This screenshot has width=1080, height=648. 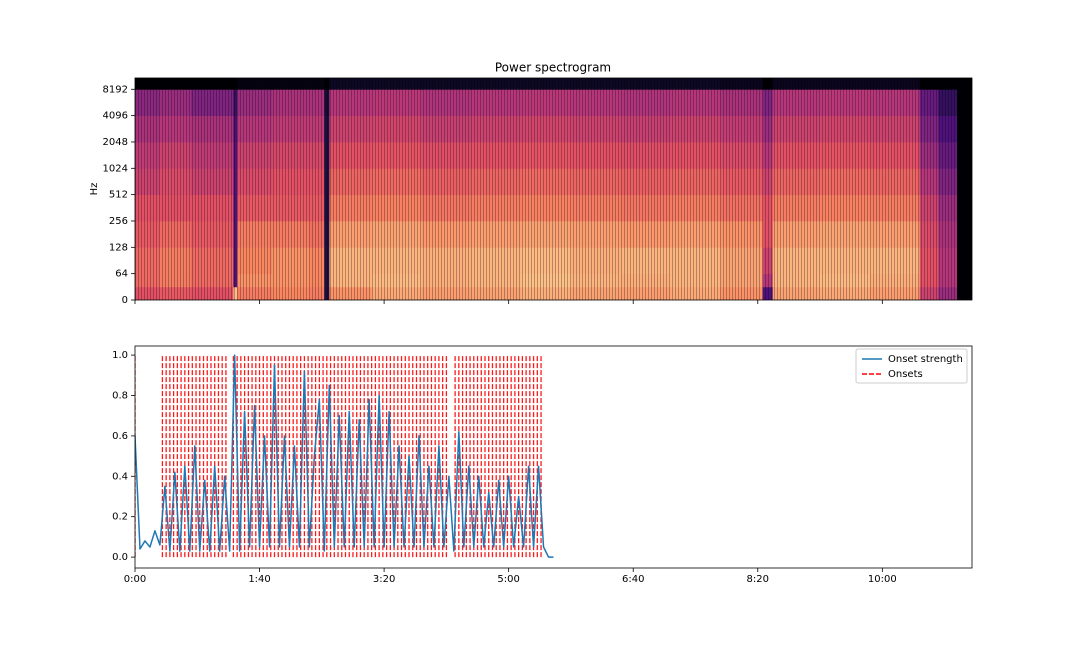 What do you see at coordinates (94, 189) in the screenshot?
I see `y-axis-label: Hz` at bounding box center [94, 189].